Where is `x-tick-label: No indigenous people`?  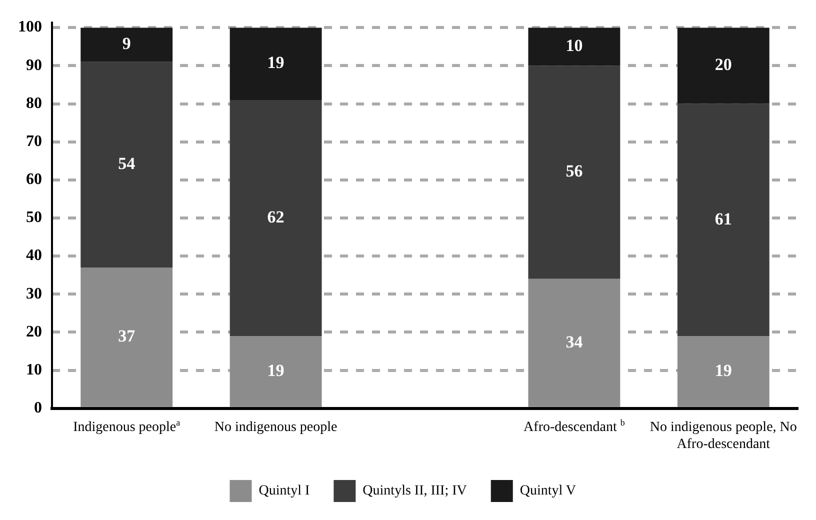
x-tick-label: No indigenous people is located at coordinates (276, 428).